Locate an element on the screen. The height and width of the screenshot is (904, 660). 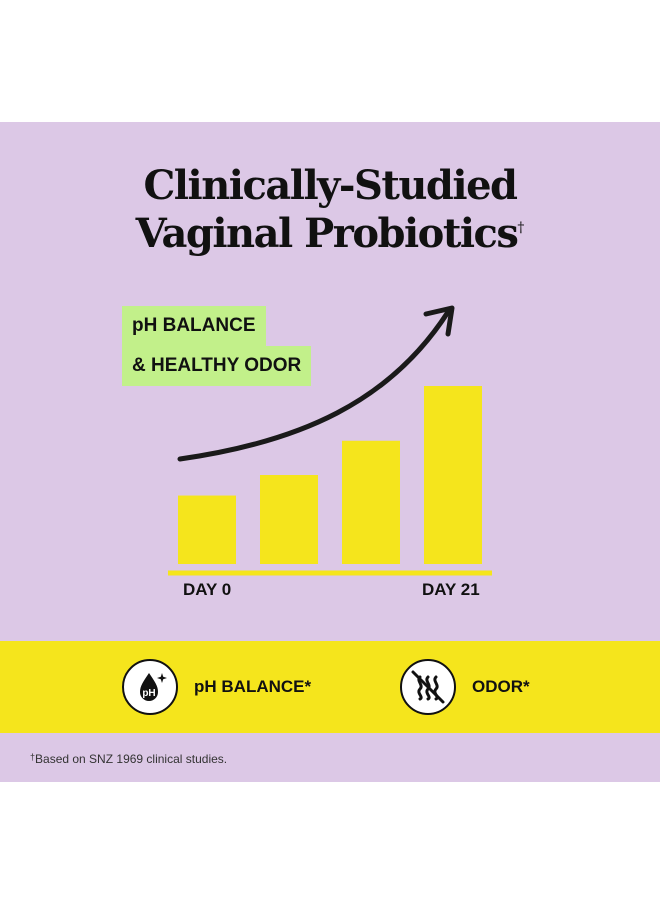
benefit-label-odor: ODOR* is located at coordinates (501, 686).